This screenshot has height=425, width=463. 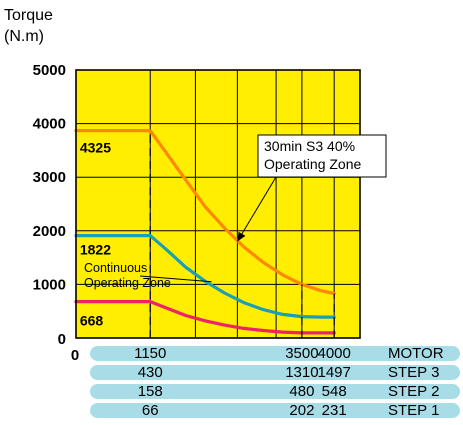 What do you see at coordinates (150, 372) in the screenshot?
I see `table-cell-value: 430` at bounding box center [150, 372].